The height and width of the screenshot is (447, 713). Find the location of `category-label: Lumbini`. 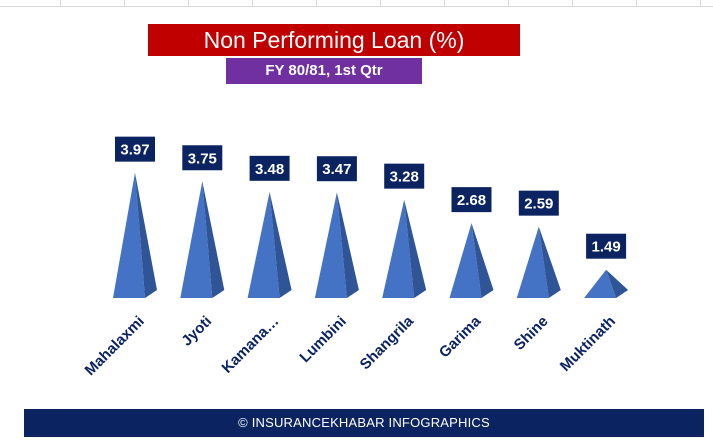

category-label: Lumbini is located at coordinates (322, 339).